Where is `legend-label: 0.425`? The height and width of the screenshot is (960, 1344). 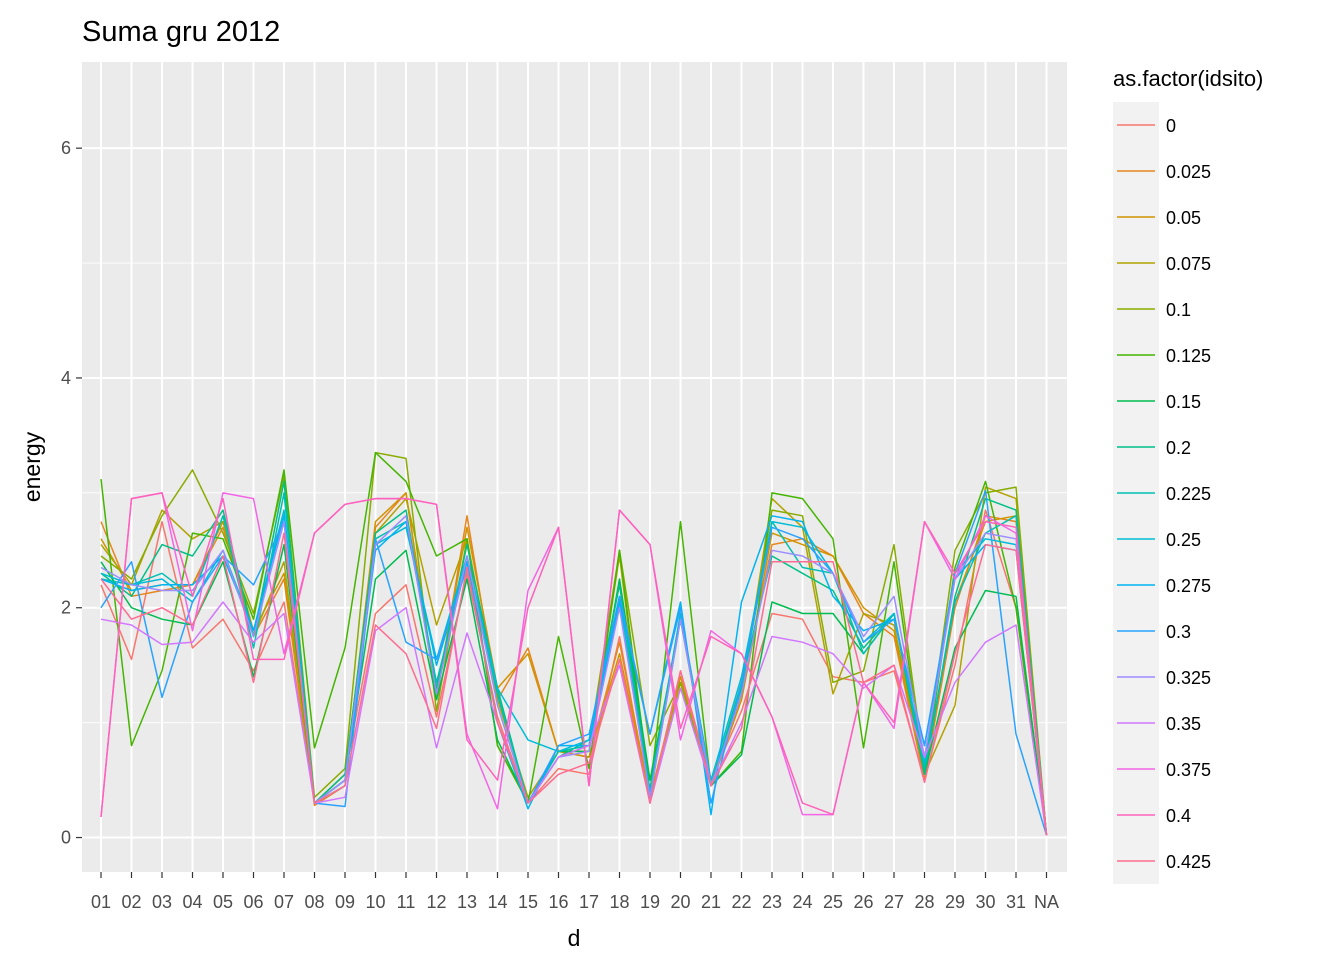 legend-label: 0.425 is located at coordinates (1188, 862).